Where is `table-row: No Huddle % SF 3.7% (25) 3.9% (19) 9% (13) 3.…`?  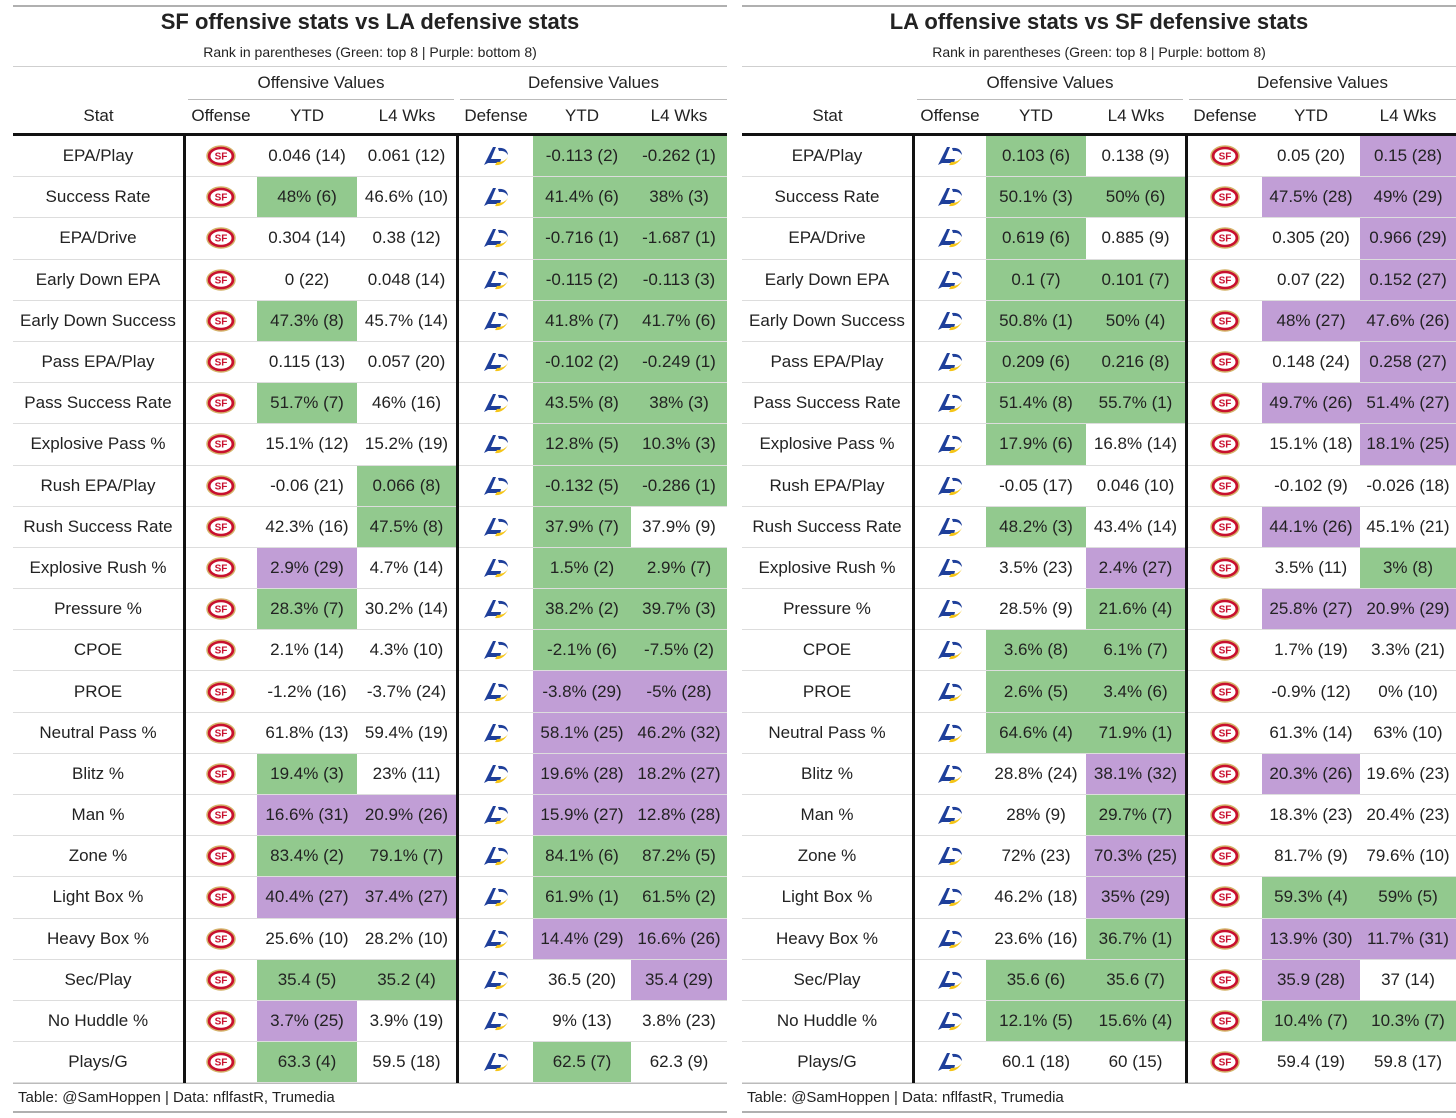
table-row: No Huddle % SF 3.7% (25) 3.9% (19) 9% (13) 3.… is located at coordinates (370, 1021).